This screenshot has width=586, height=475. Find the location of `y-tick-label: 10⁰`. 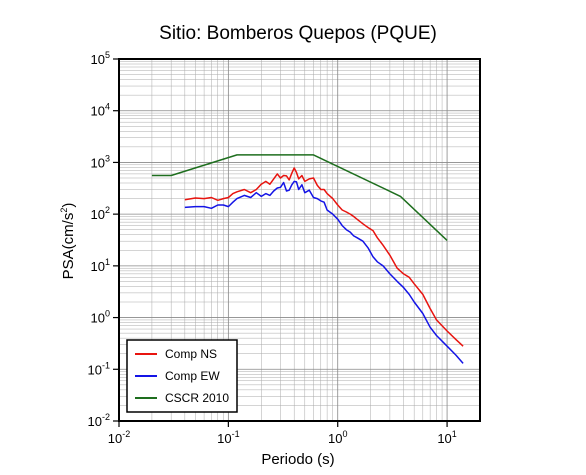

y-tick-label: 10⁰ is located at coordinates (100, 317).